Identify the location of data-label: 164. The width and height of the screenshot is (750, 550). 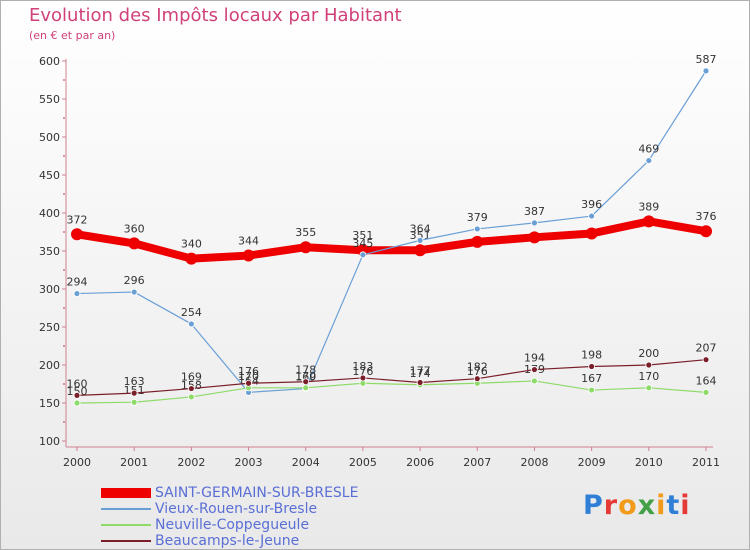
(706, 380).